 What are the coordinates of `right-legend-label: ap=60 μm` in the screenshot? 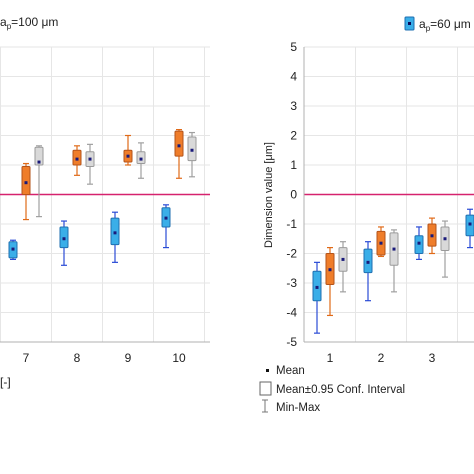 It's located at (445, 25).